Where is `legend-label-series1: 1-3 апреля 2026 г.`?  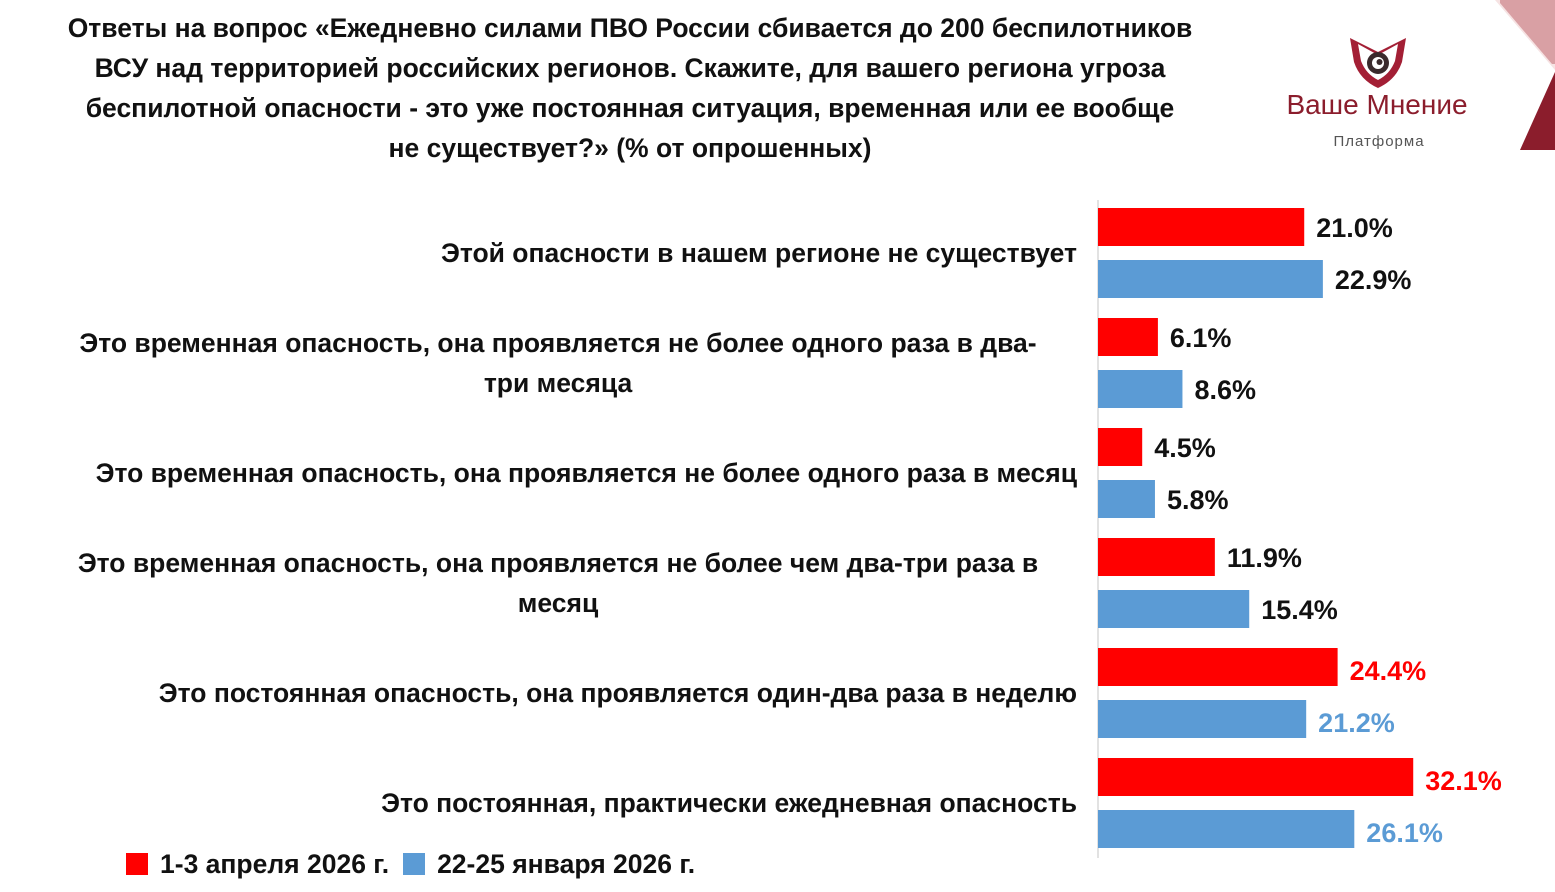
legend-label-series1: 1-3 апреля 2026 г. is located at coordinates (275, 863).